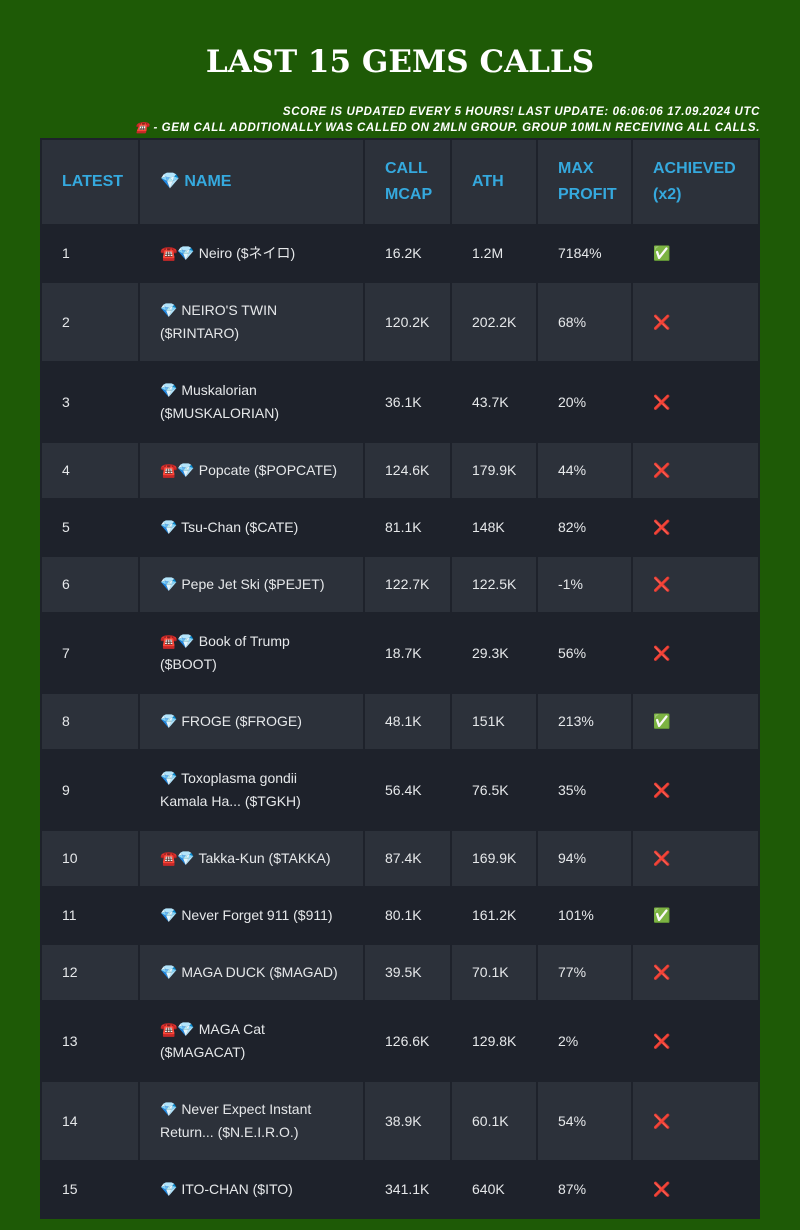 Image resolution: width=800 pixels, height=1230 pixels. What do you see at coordinates (251, 470) in the screenshot?
I see `table-cell: ☎️💎 Popcate ($POPCATE)` at bounding box center [251, 470].